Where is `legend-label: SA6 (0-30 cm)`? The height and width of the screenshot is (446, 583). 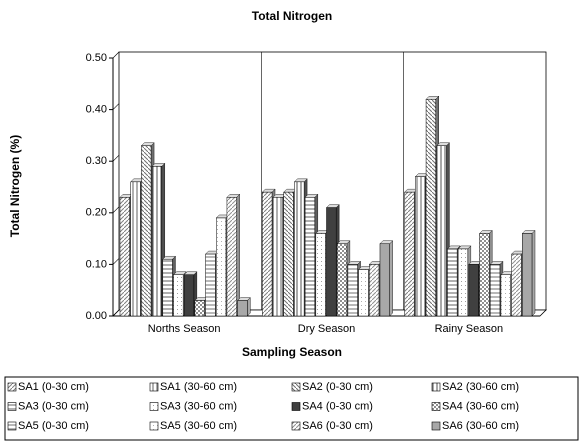
legend-label: SA6 (0-30 cm) is located at coordinates (337, 426).